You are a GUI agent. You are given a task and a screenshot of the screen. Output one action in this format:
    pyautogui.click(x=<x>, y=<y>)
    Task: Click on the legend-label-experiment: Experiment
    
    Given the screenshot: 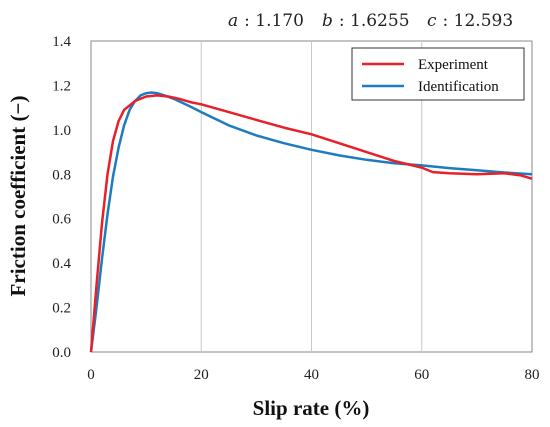 What is the action you would take?
    pyautogui.click(x=453, y=65)
    